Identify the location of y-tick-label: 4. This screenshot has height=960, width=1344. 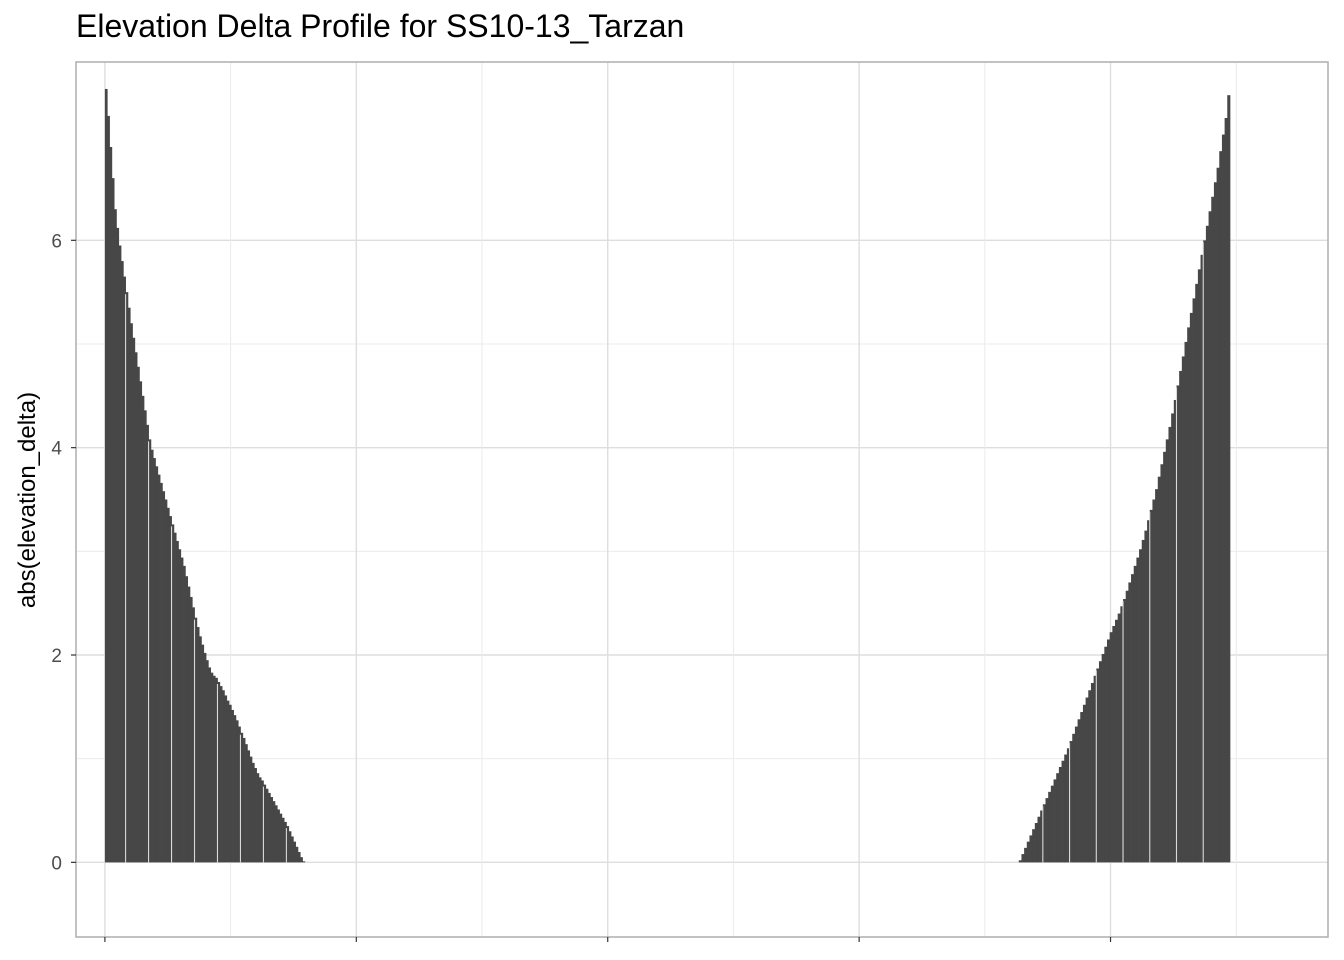
(56, 449).